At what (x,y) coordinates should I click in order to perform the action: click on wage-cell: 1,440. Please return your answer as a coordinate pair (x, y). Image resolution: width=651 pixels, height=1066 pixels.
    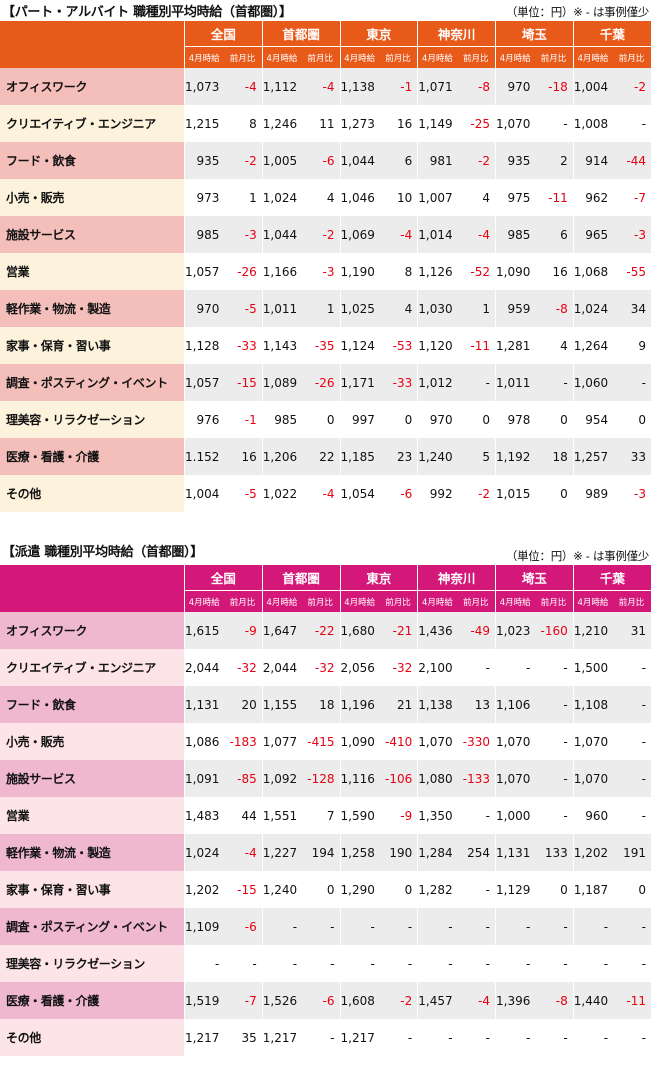
    Looking at the image, I should click on (592, 1000).